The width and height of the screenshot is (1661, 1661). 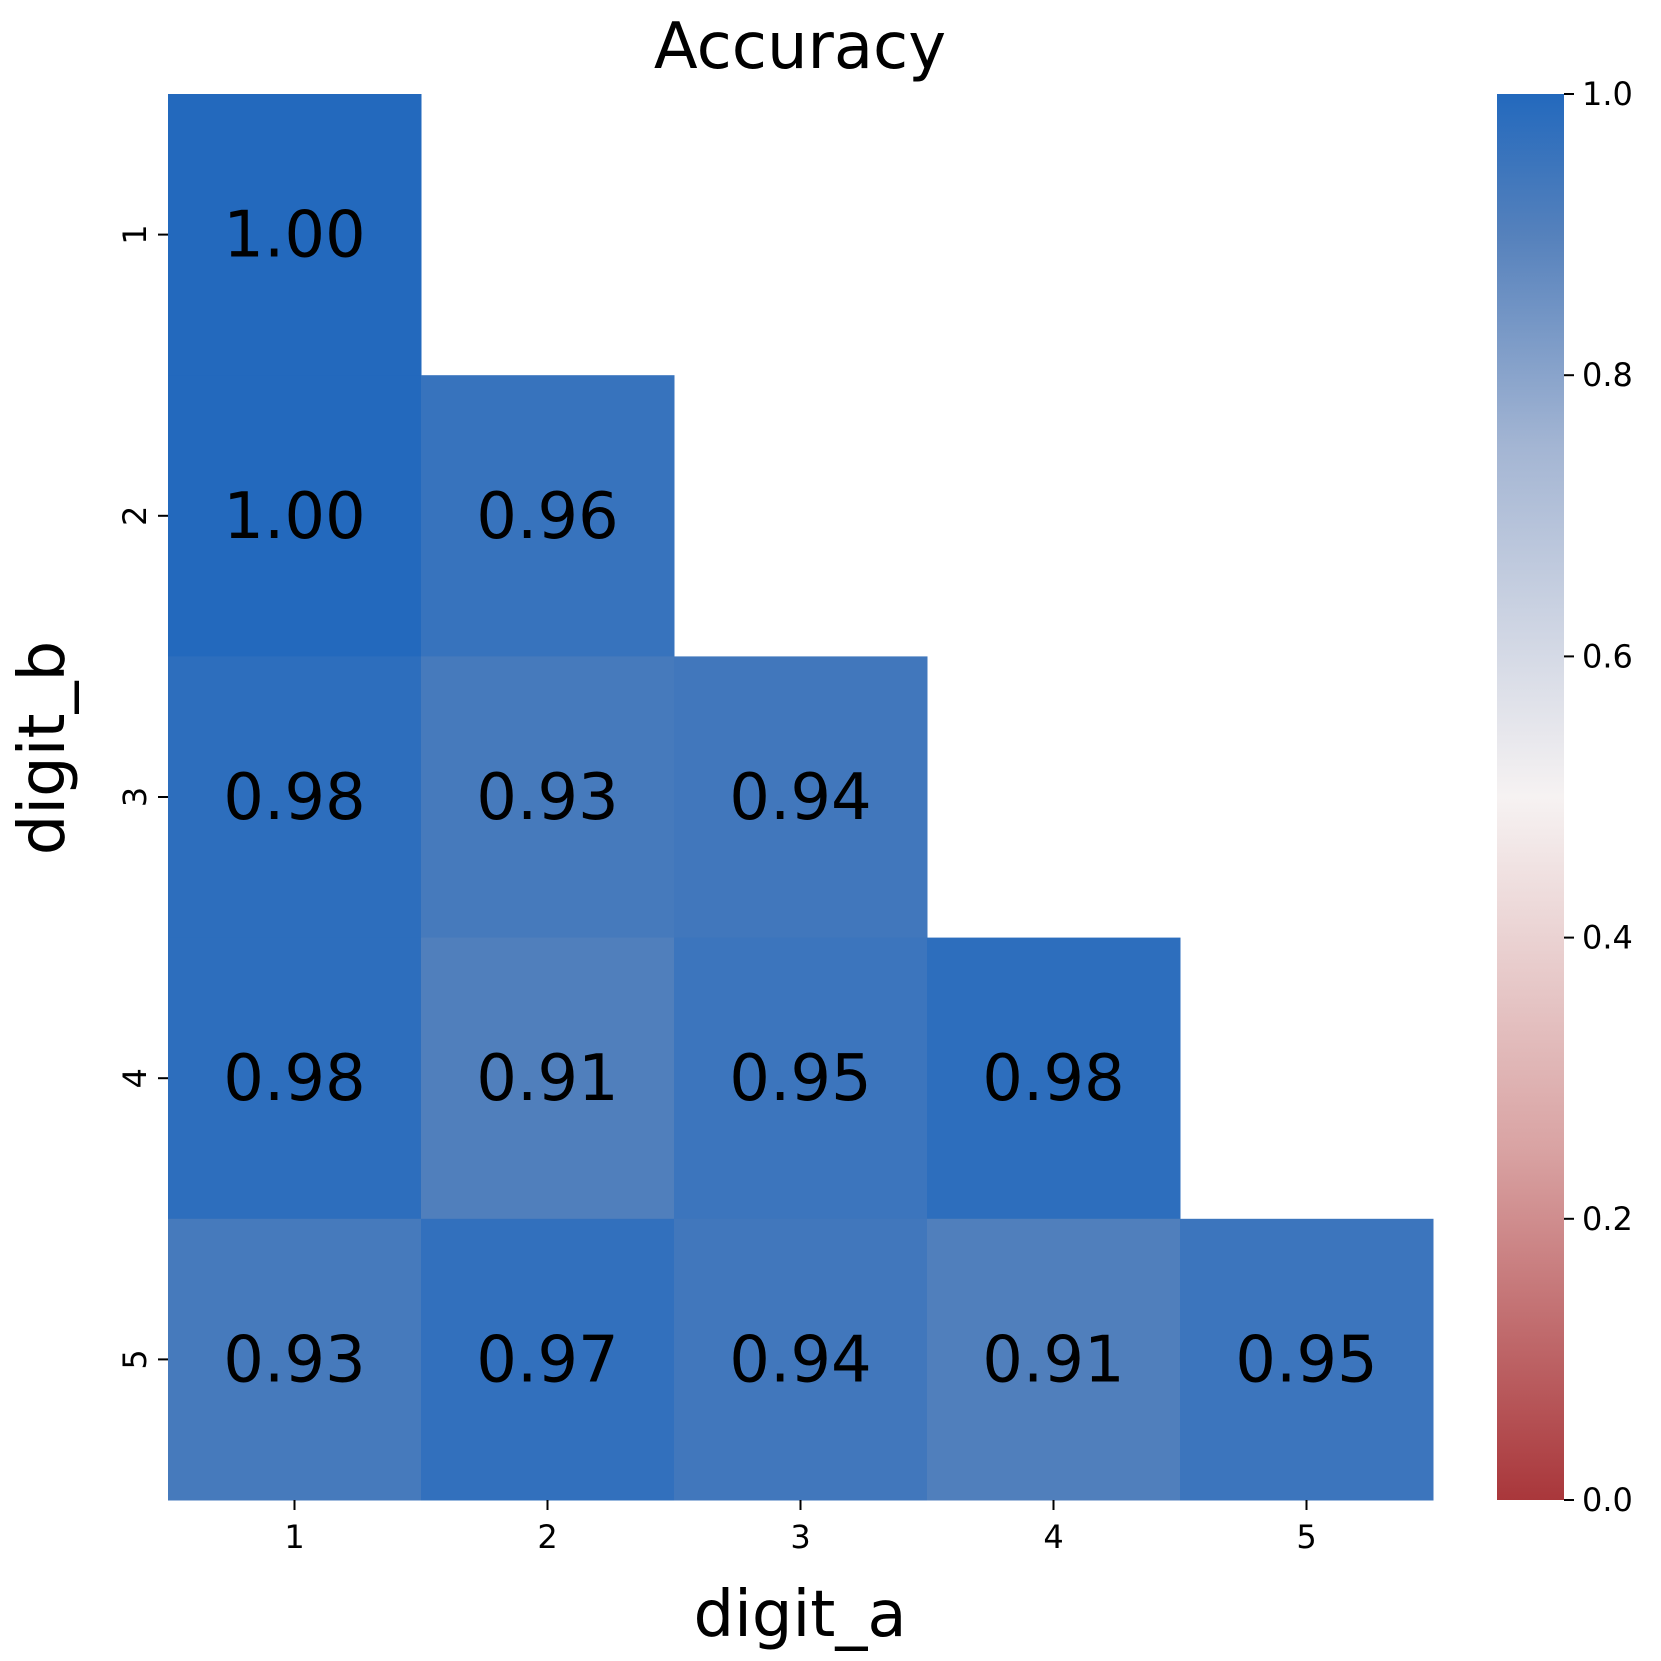 I want to click on cell-value-label: 0.97, so click(x=547, y=1360).